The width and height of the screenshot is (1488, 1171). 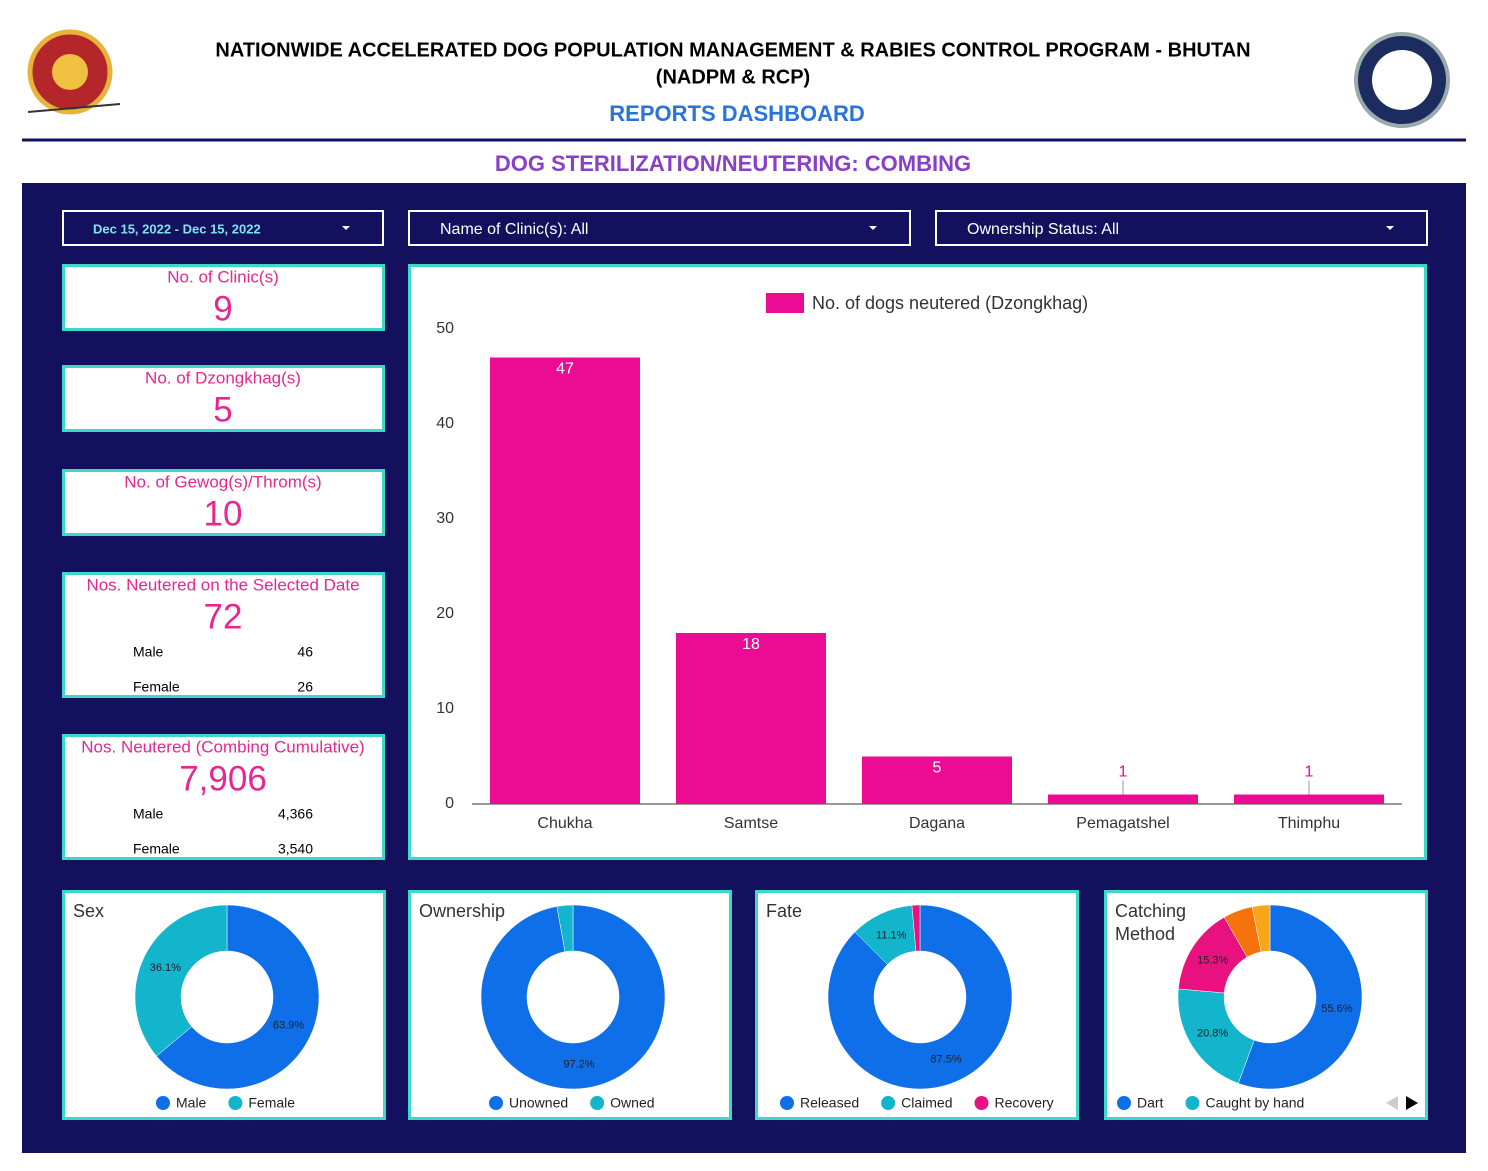 What do you see at coordinates (1212, 1033) in the screenshot?
I see `slice-label: 20.8%` at bounding box center [1212, 1033].